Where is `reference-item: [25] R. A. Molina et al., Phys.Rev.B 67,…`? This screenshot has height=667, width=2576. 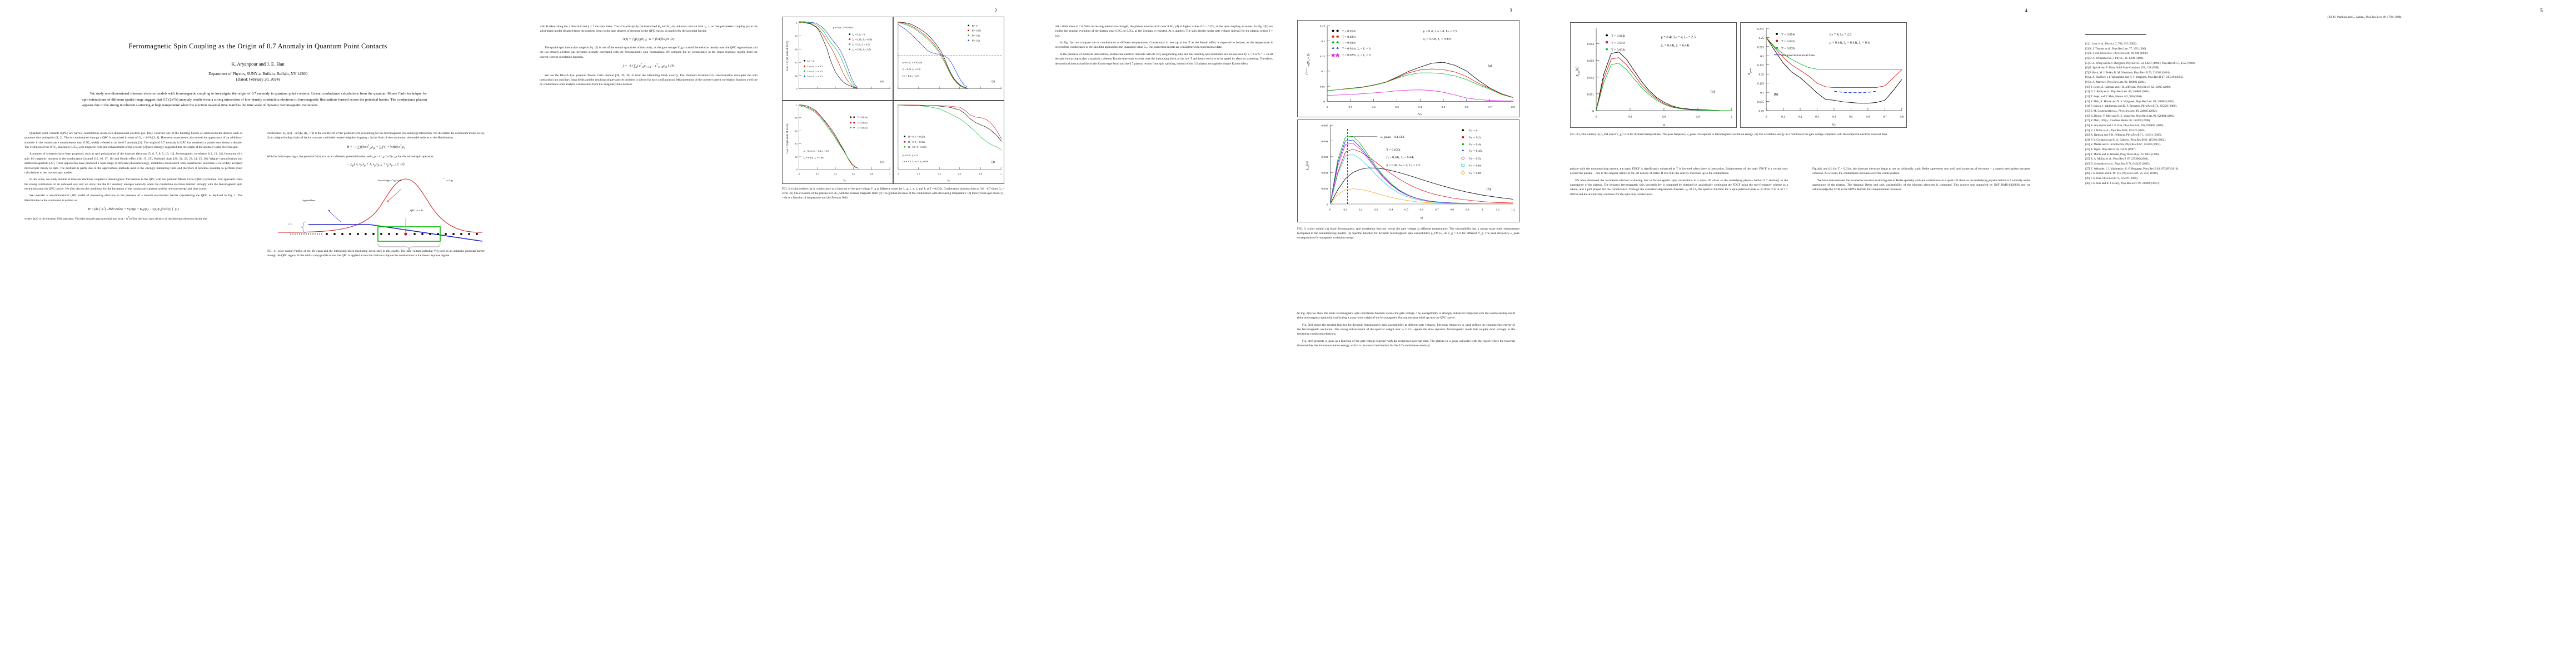 reference-item: [25] R. A. Molina et al., Phys.Rev.B 67,… is located at coordinates (2117, 159).